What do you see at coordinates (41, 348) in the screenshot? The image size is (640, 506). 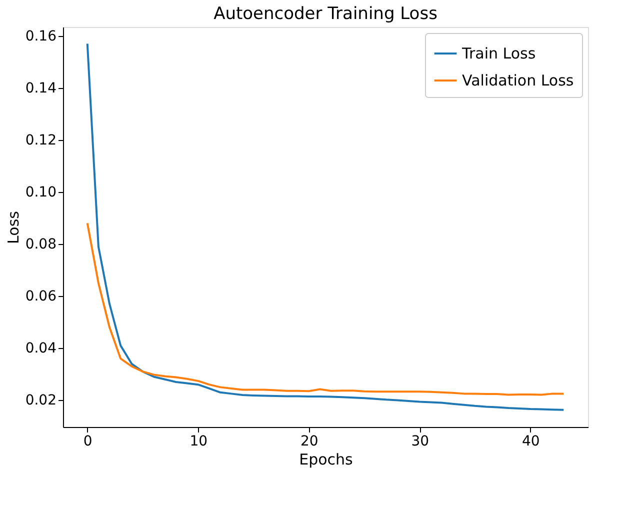 I see `y-tick-label: 0.04` at bounding box center [41, 348].